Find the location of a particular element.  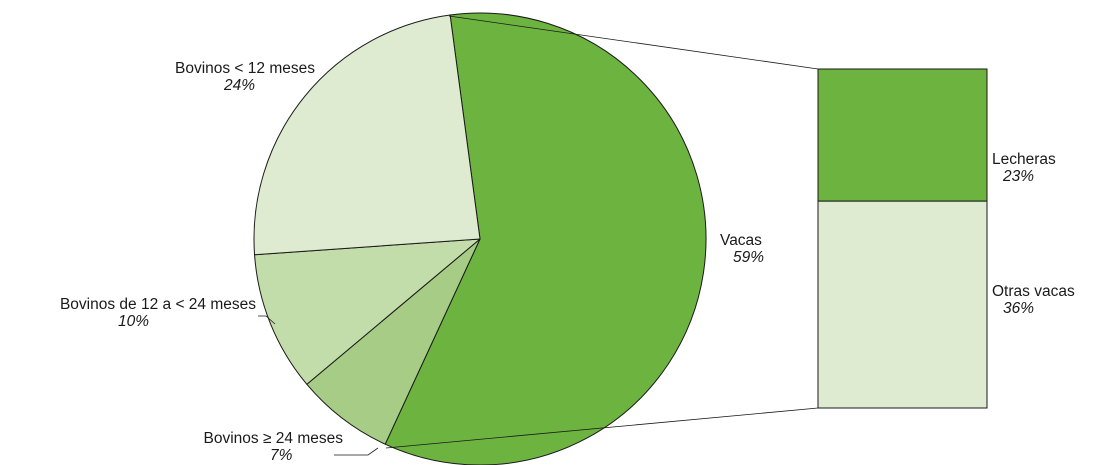

slice-bovinos-12-meses is located at coordinates (367, 135).